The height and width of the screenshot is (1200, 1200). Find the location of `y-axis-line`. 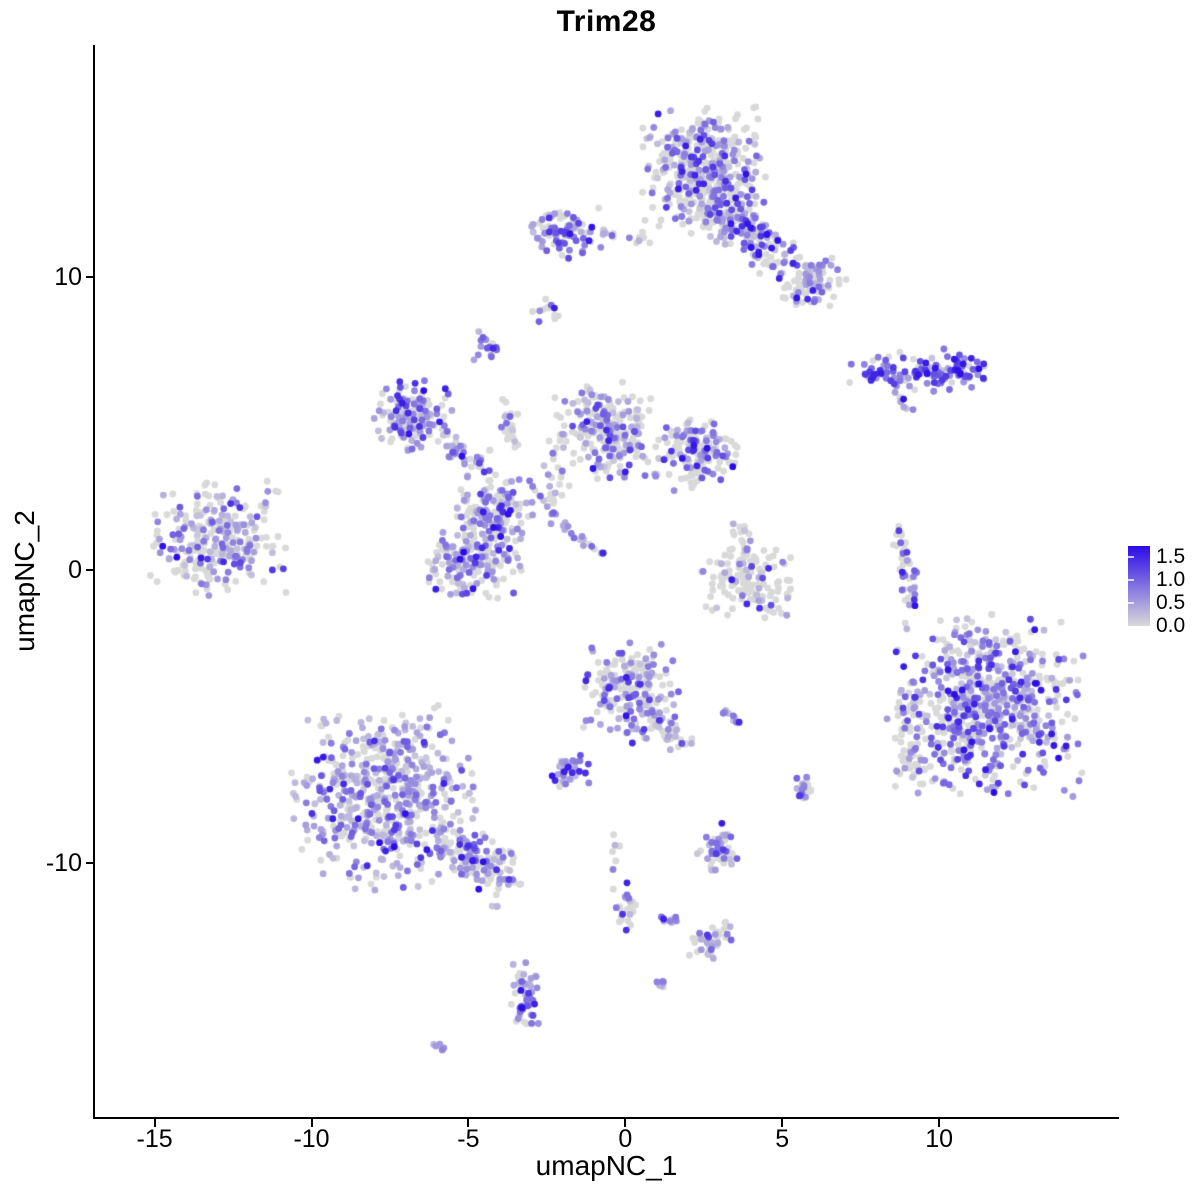

y-axis-line is located at coordinates (94, 582).